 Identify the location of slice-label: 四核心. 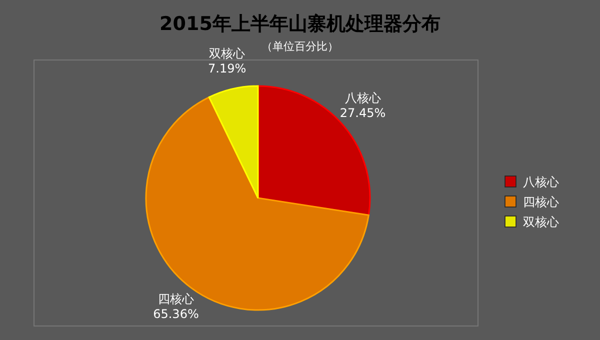
(176, 299).